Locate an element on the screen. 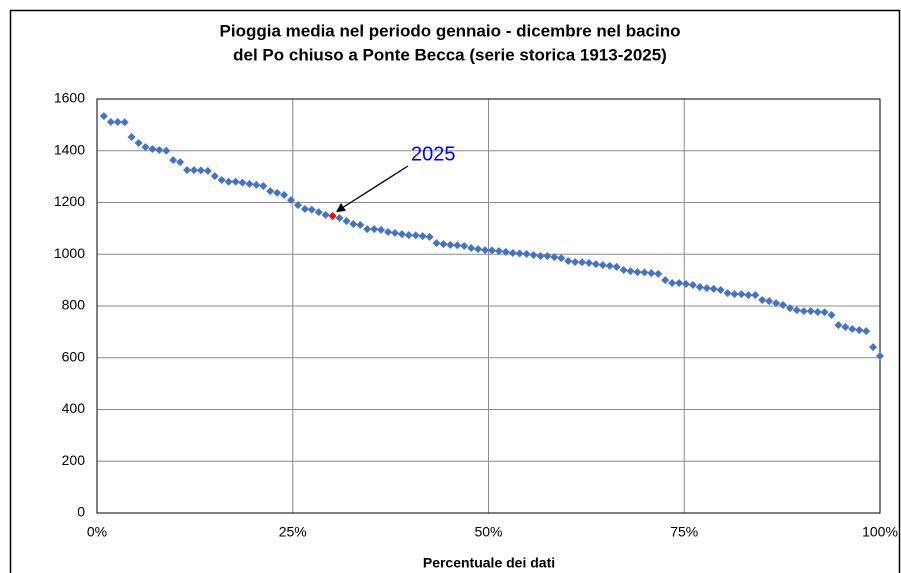 The height and width of the screenshot is (573, 901). annotation-arrowhead is located at coordinates (341, 207).